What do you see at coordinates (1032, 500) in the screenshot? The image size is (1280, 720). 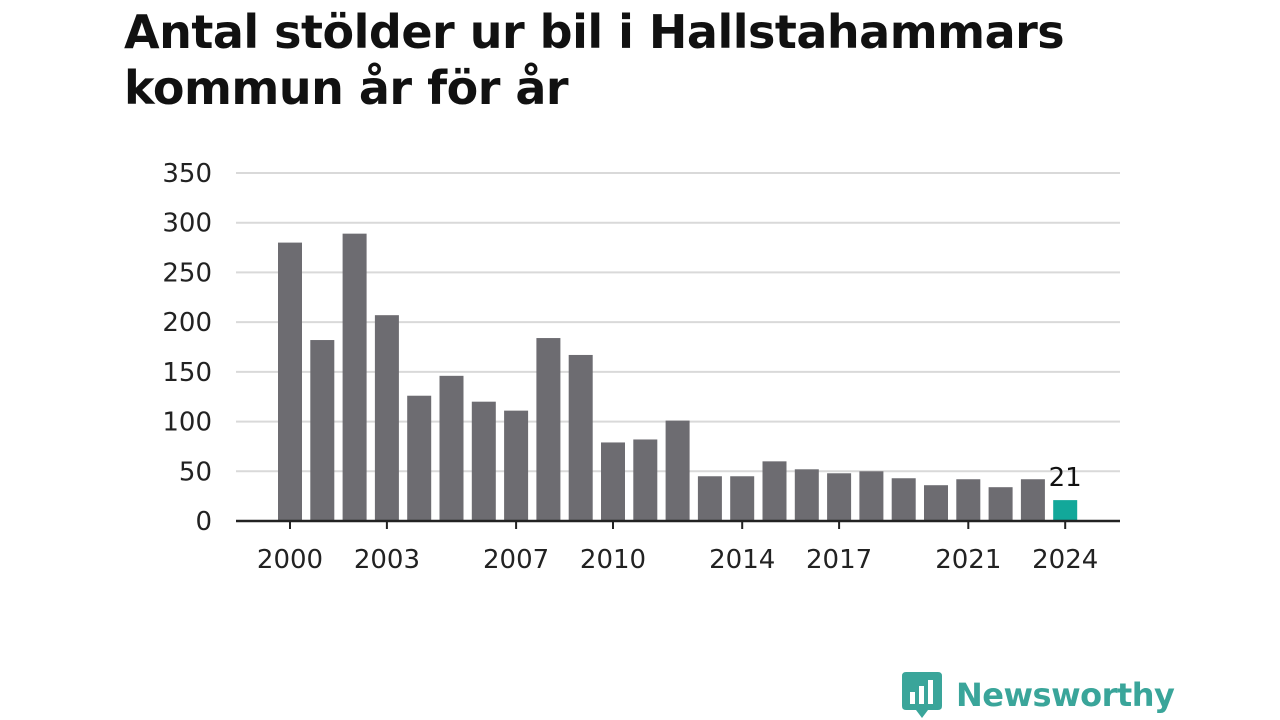 I see `bar-2023` at bounding box center [1032, 500].